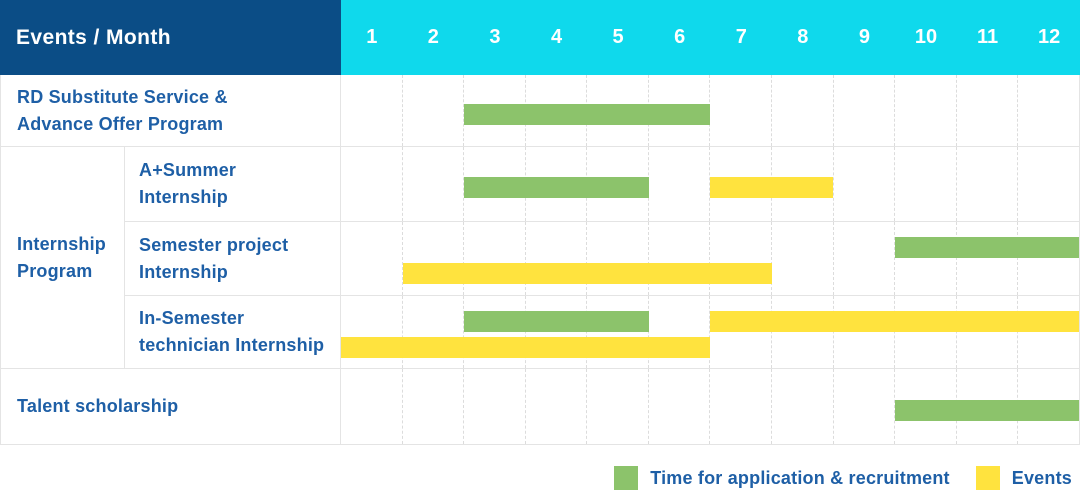 The width and height of the screenshot is (1080, 494). Describe the element at coordinates (232, 345) in the screenshot. I see `row-label-line: technician Internship` at that location.